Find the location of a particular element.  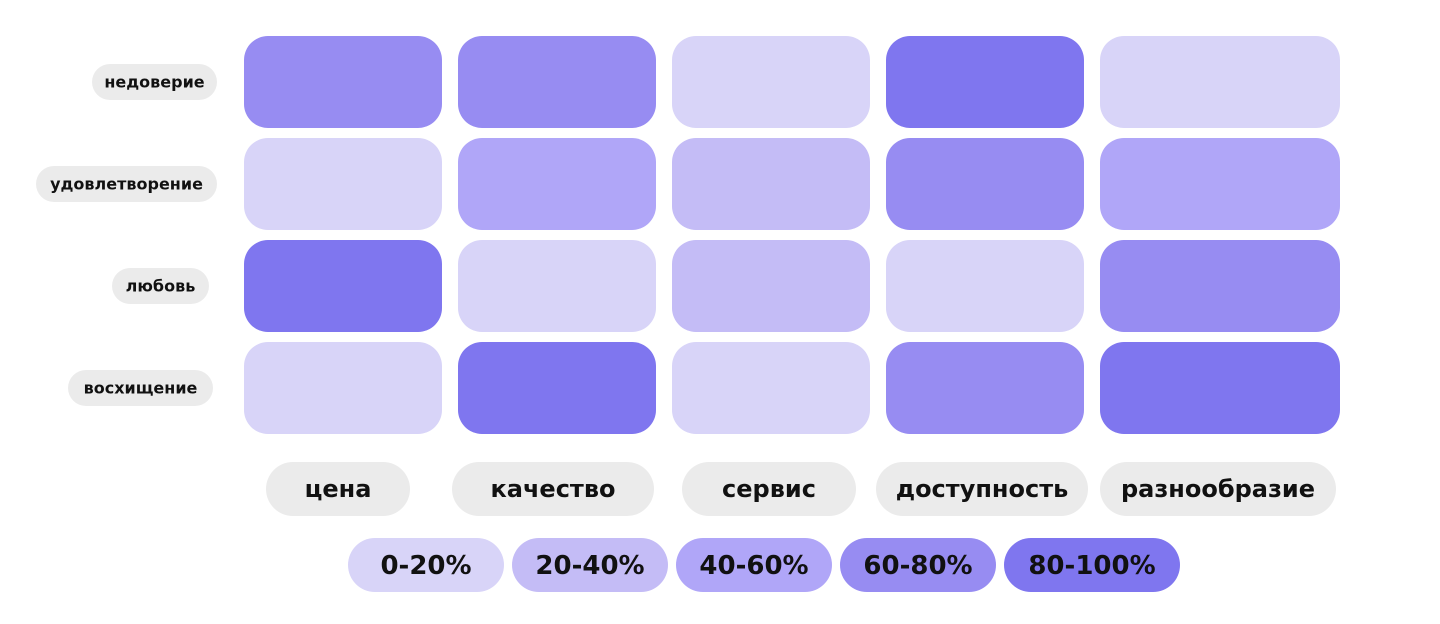

row-label: недоверие is located at coordinates (154, 82).